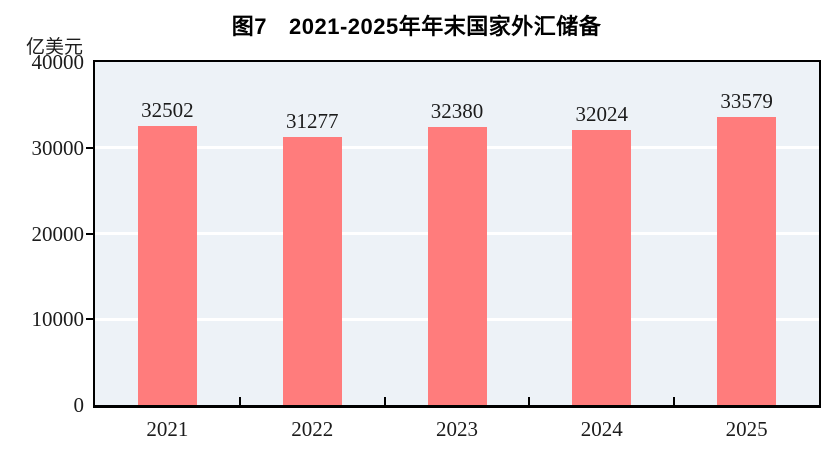 The image size is (833, 457). What do you see at coordinates (58, 319) in the screenshot?
I see `y-tick-label-10000: 10000` at bounding box center [58, 319].